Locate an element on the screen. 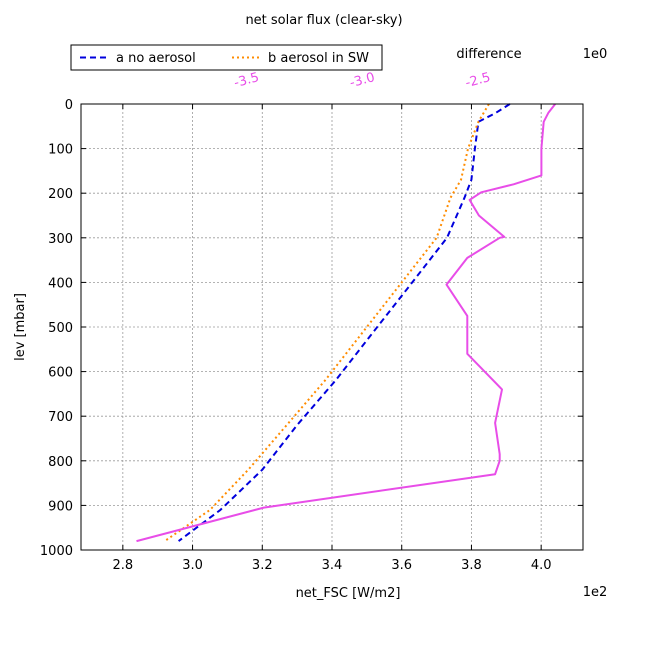 The width and height of the screenshot is (648, 648). y-tick-label-7: 700 is located at coordinates (60, 417).